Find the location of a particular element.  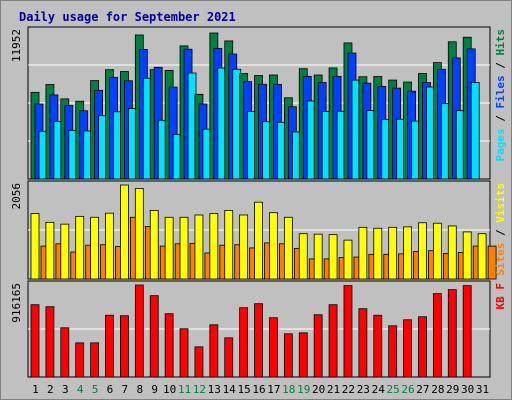

x-tick-day-9: 9 is located at coordinates (154, 389).